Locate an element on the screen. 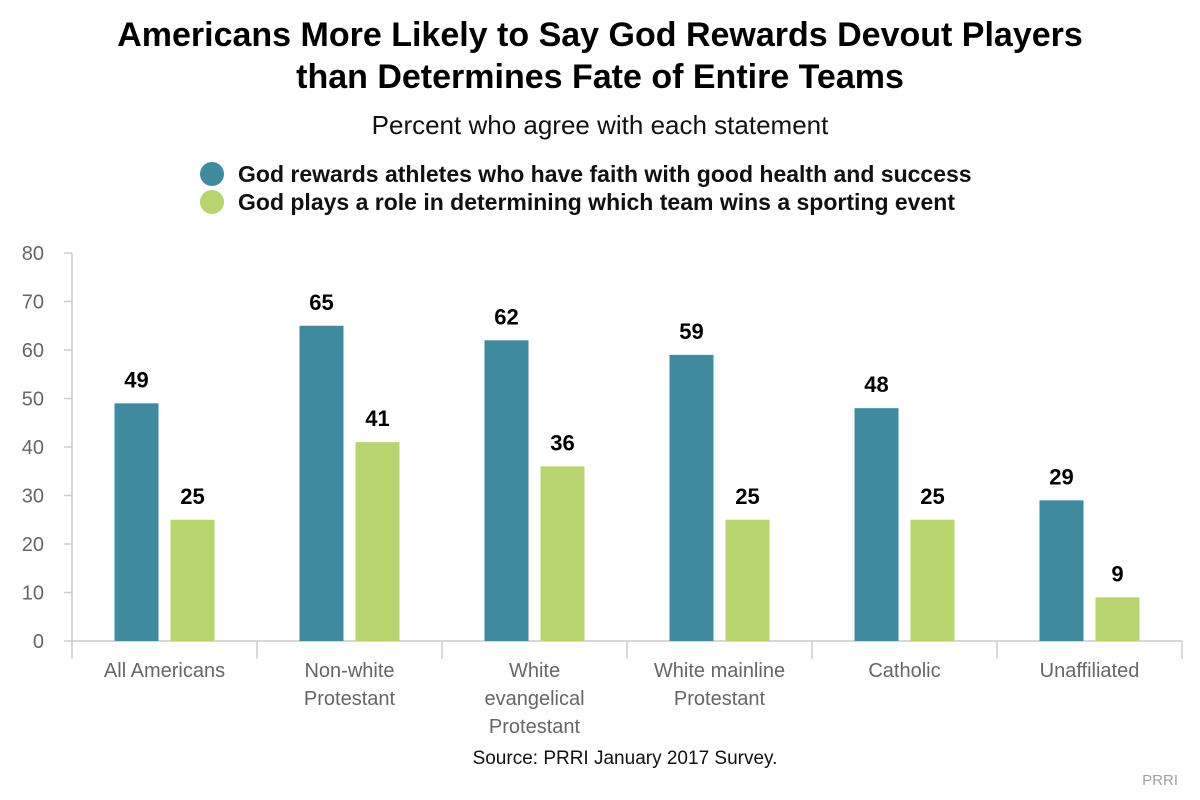  data-label-rewards: 62 is located at coordinates (506, 316).